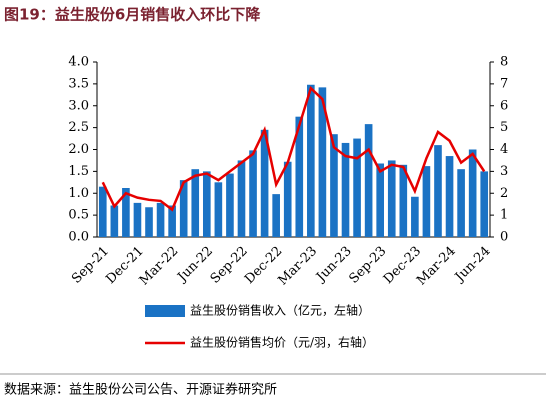 This screenshot has height=405, width=546. What do you see at coordinates (472, 265) in the screenshot?
I see `x-tick-label: Jun-24` at bounding box center [472, 265].